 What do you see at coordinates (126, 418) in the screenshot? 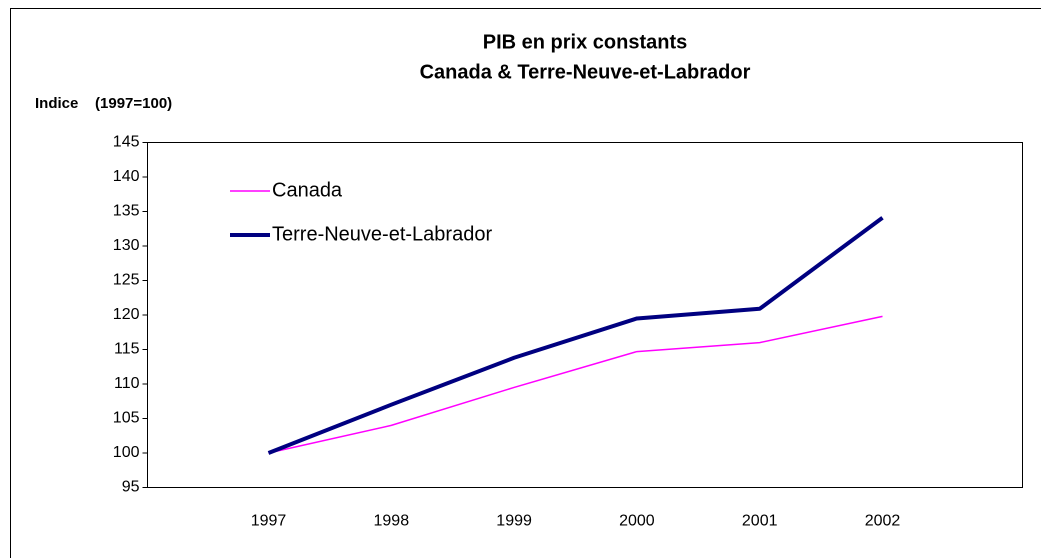
I see `y-tick-label: 105` at bounding box center [126, 418].